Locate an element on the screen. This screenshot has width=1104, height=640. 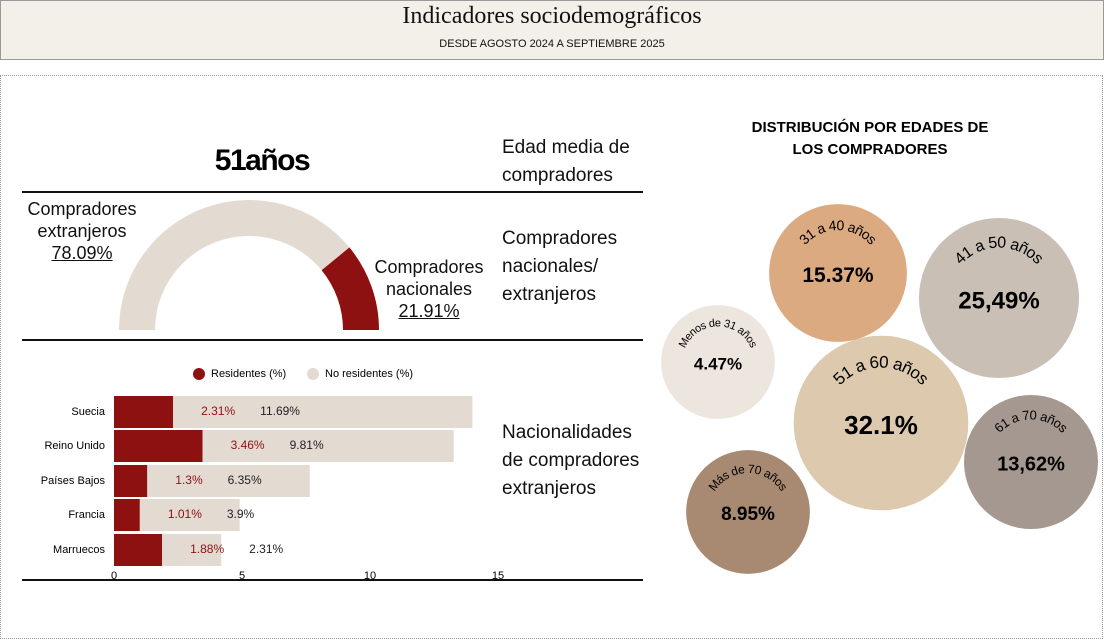
value-label: 6.35% is located at coordinates (245, 480).